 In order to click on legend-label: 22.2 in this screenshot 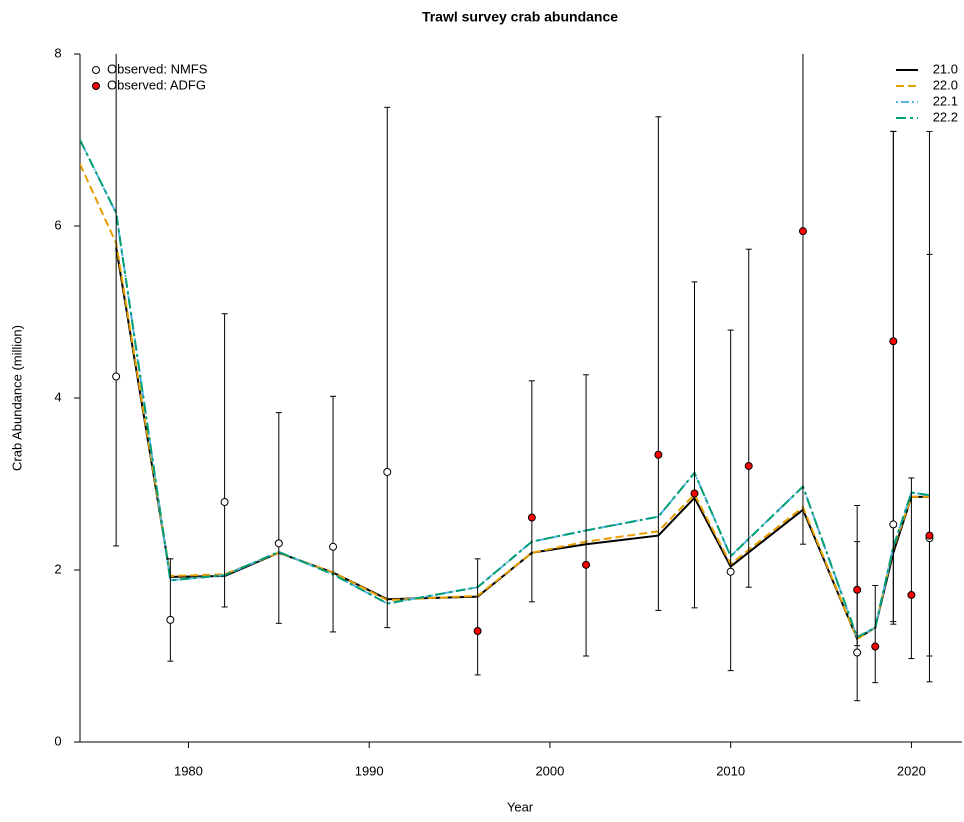, I will do `click(945, 116)`.